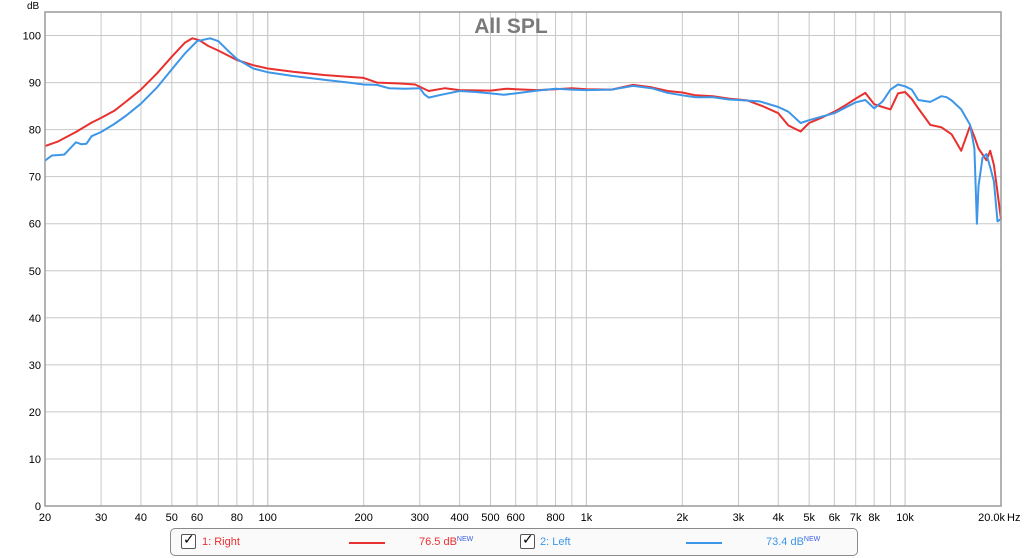 The width and height of the screenshot is (1024, 558). I want to click on legend-entry-left: ✓ 2: Left 73.4 dBNEW, so click(685, 542).